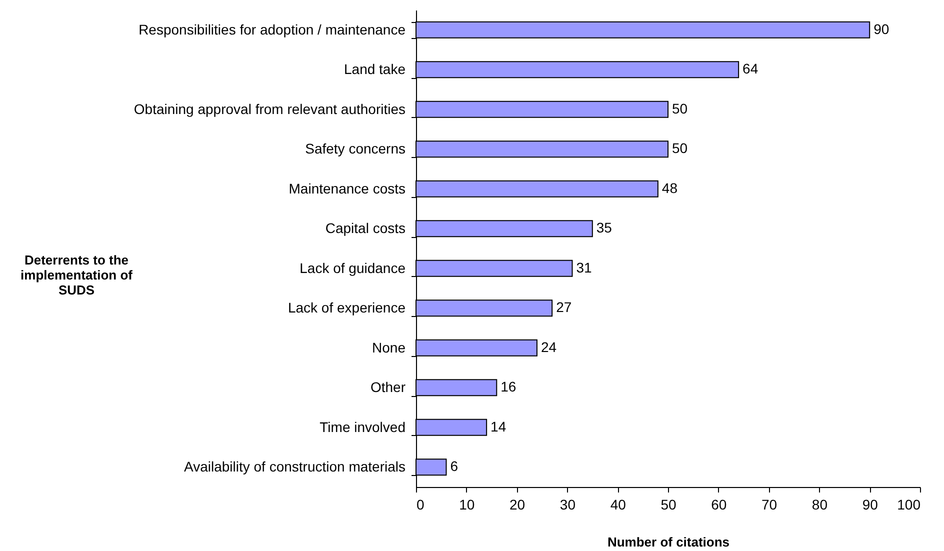  Describe the element at coordinates (353, 268) in the screenshot. I see `y-tick-label: Lack of guidance` at that location.